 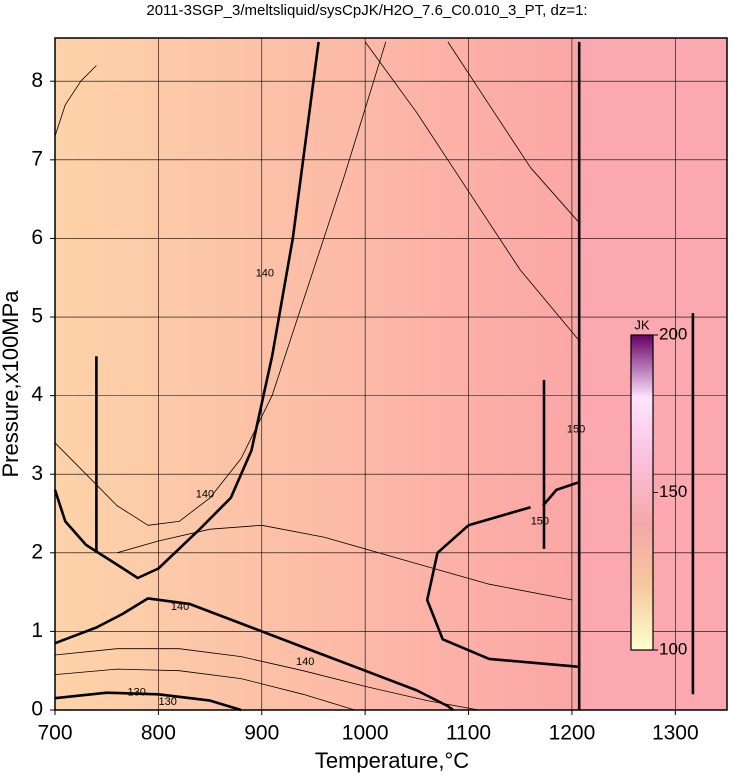 I want to click on x-tick-label: 1000, so click(x=365, y=733).